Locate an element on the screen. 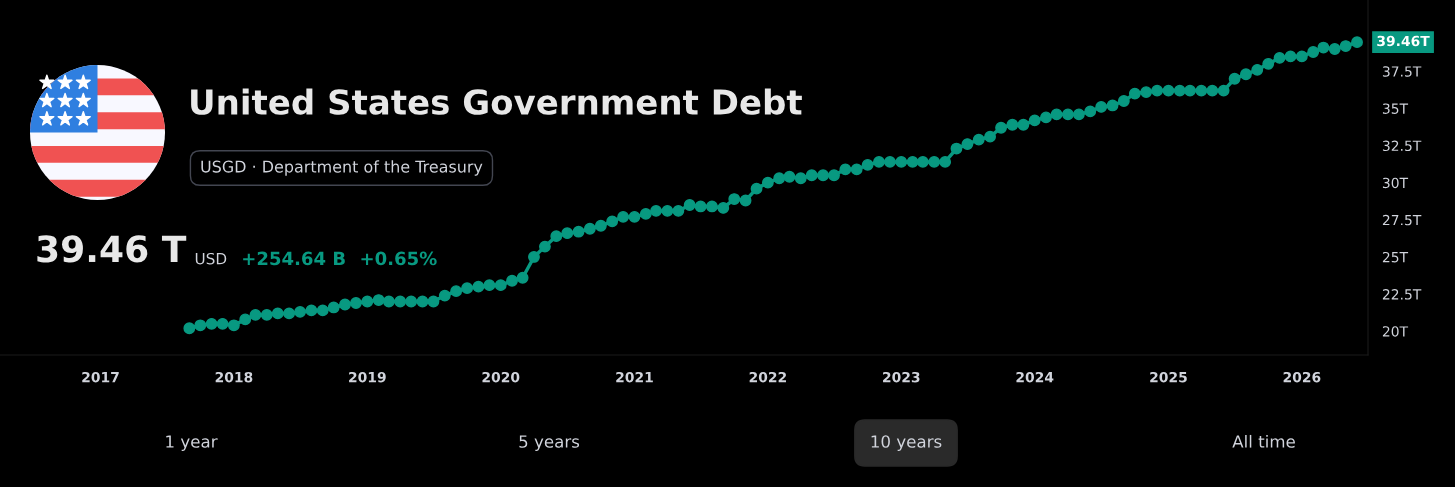  x-tick-label: 2017 is located at coordinates (100, 377).